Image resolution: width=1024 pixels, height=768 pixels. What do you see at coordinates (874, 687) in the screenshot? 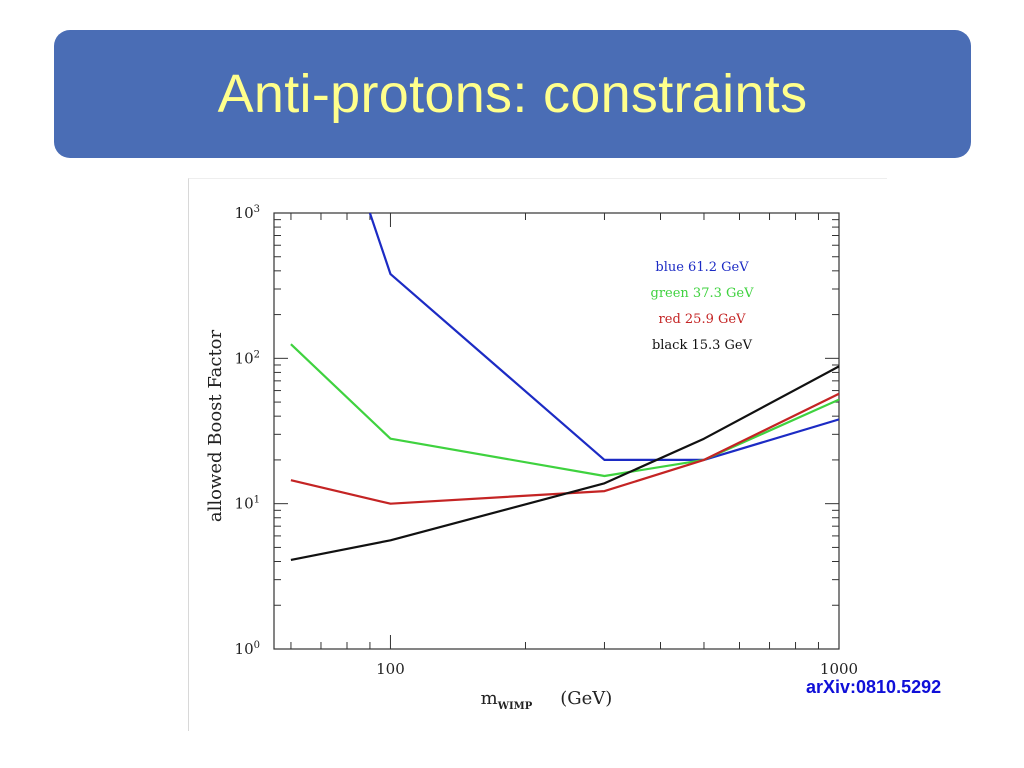
I see `arxiv-reference: arXiv:0810.5292` at bounding box center [874, 687].